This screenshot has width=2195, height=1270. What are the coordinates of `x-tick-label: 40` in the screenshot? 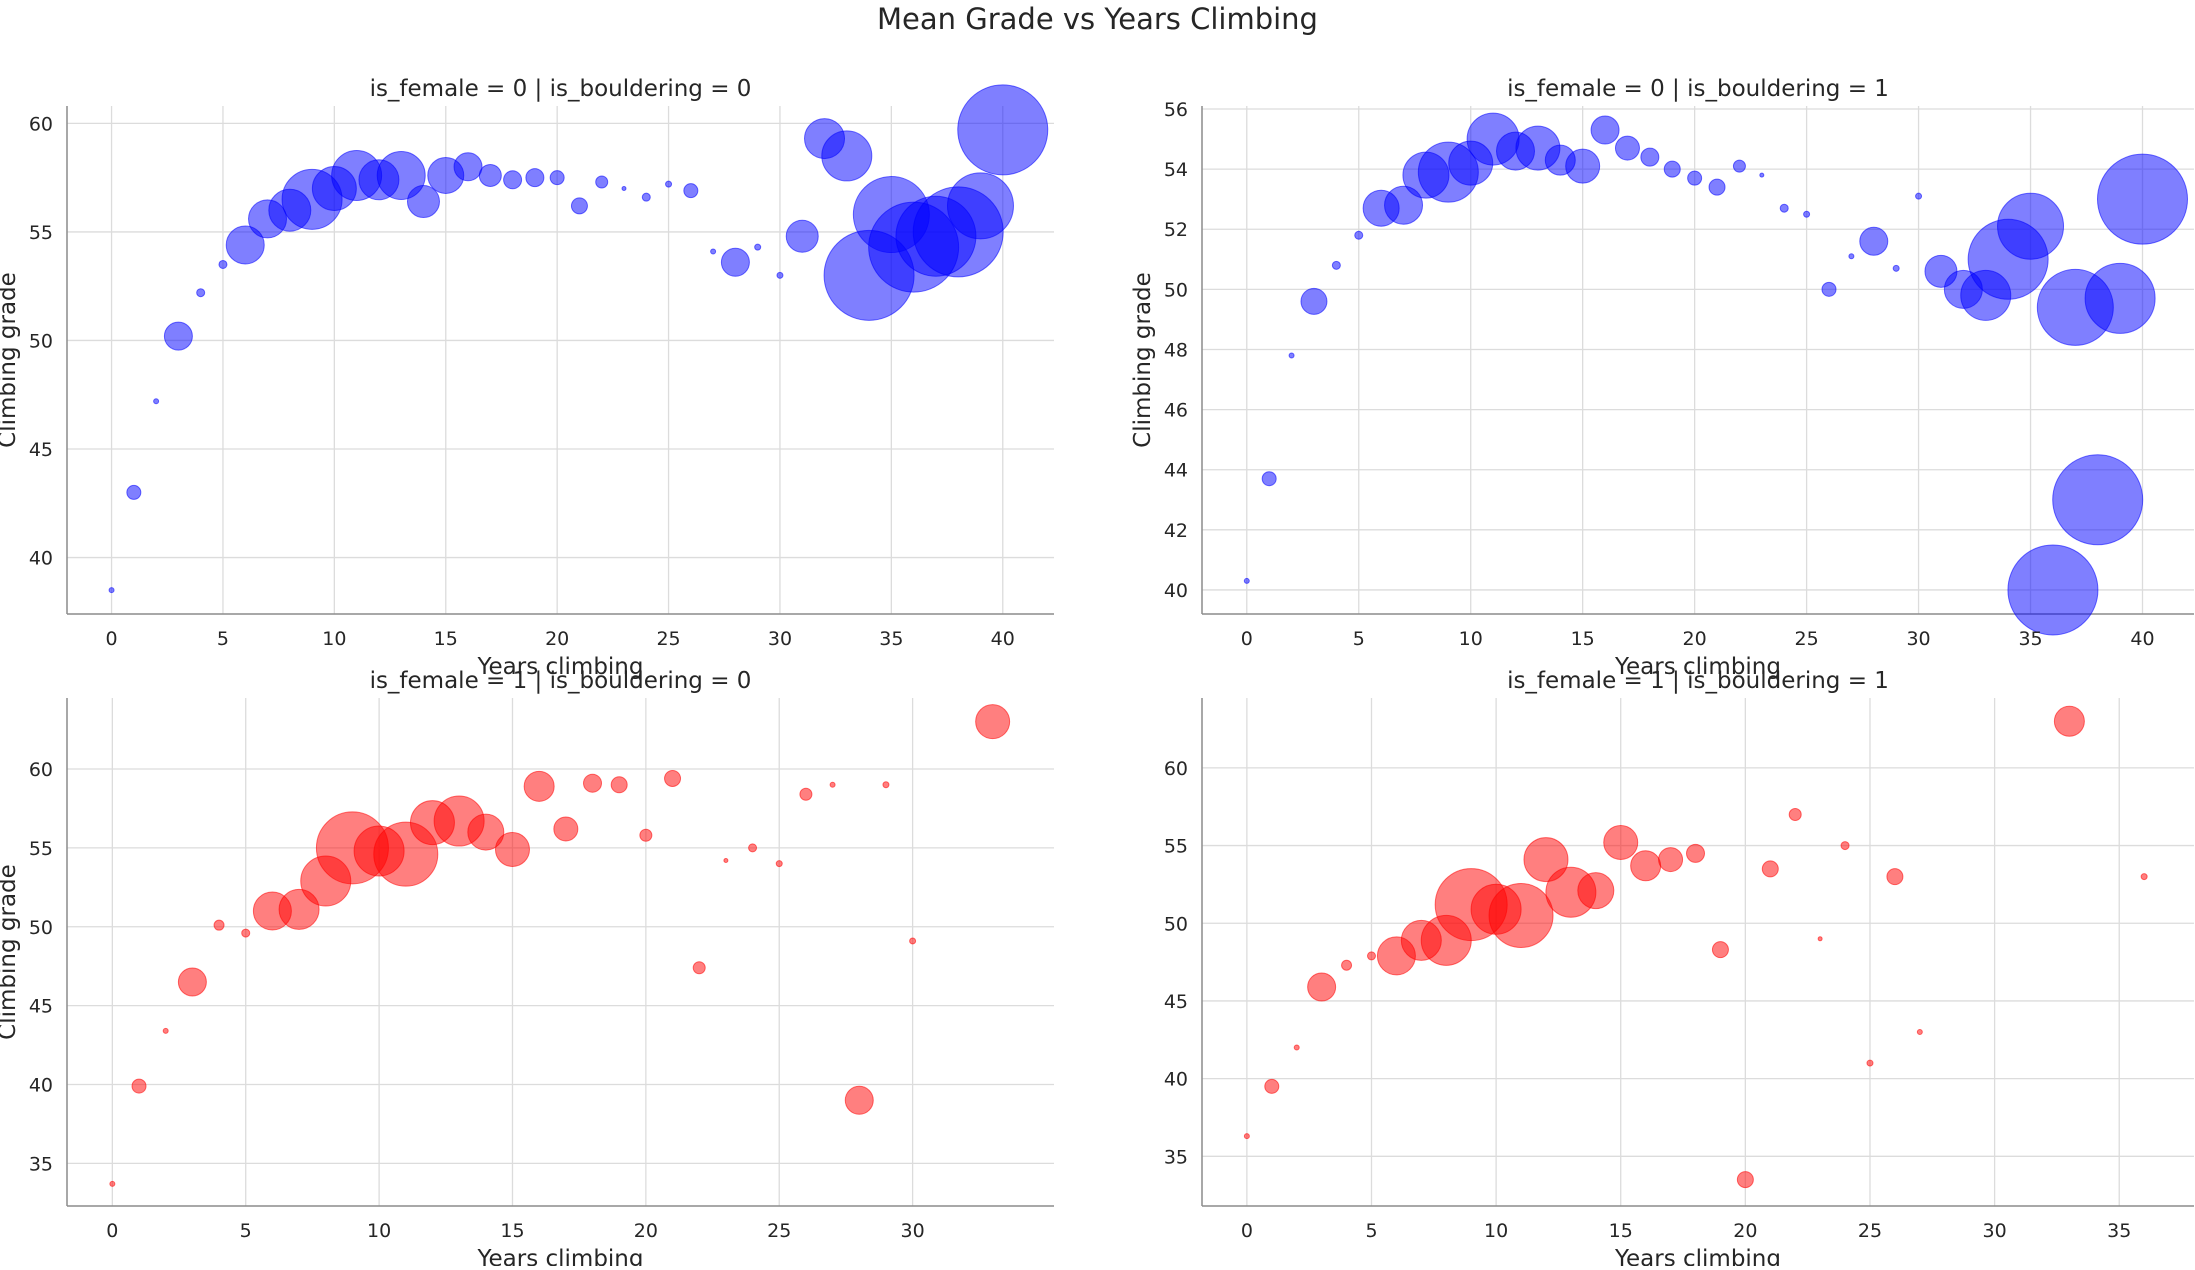 It's located at (2142, 639).